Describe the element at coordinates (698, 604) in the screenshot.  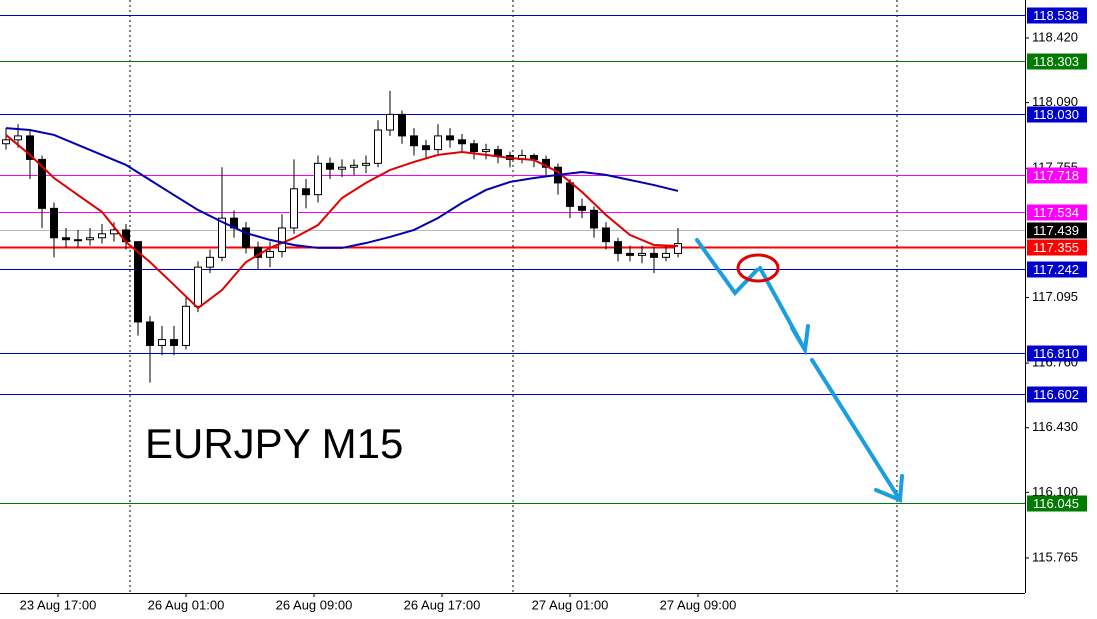
I see `x-tick-label: 27 Aug 09:00` at that location.